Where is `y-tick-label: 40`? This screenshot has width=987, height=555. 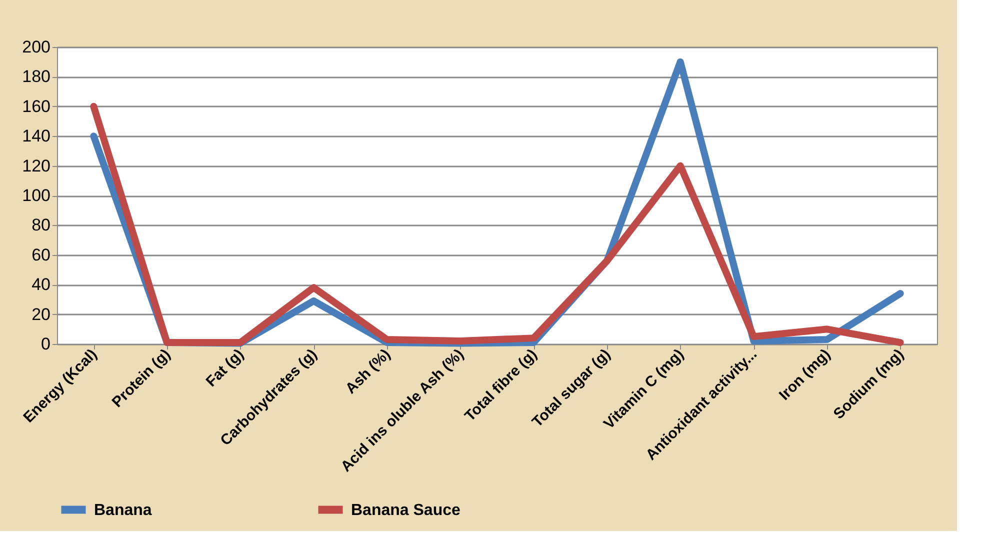
y-tick-label: 40 is located at coordinates (41, 284).